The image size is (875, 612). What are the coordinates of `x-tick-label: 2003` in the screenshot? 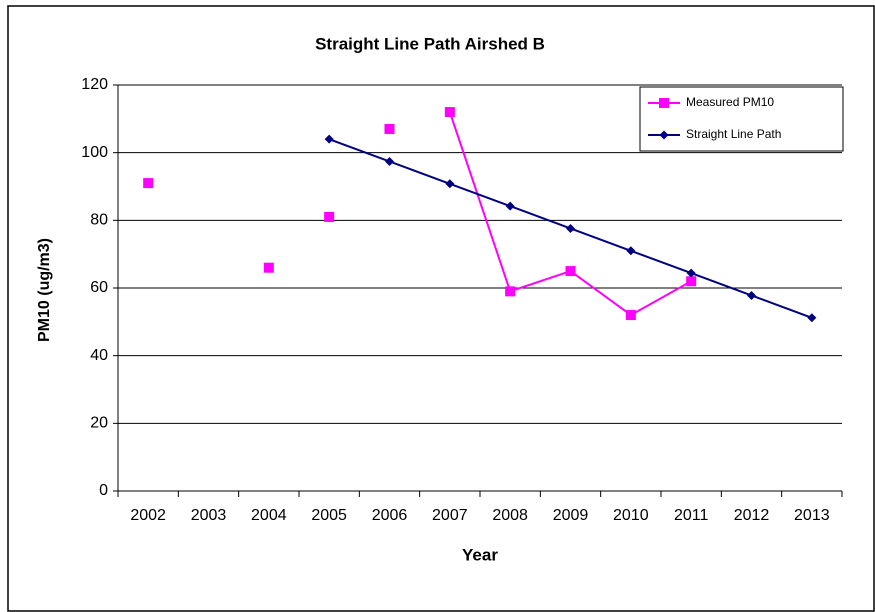 It's located at (209, 515).